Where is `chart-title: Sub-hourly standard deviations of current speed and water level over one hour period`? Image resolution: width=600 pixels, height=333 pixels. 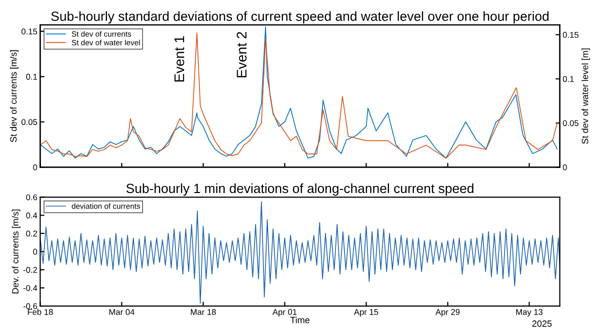 chart-title: Sub-hourly standard deviations of current speed and water level over one hour period is located at coordinates (300, 17).